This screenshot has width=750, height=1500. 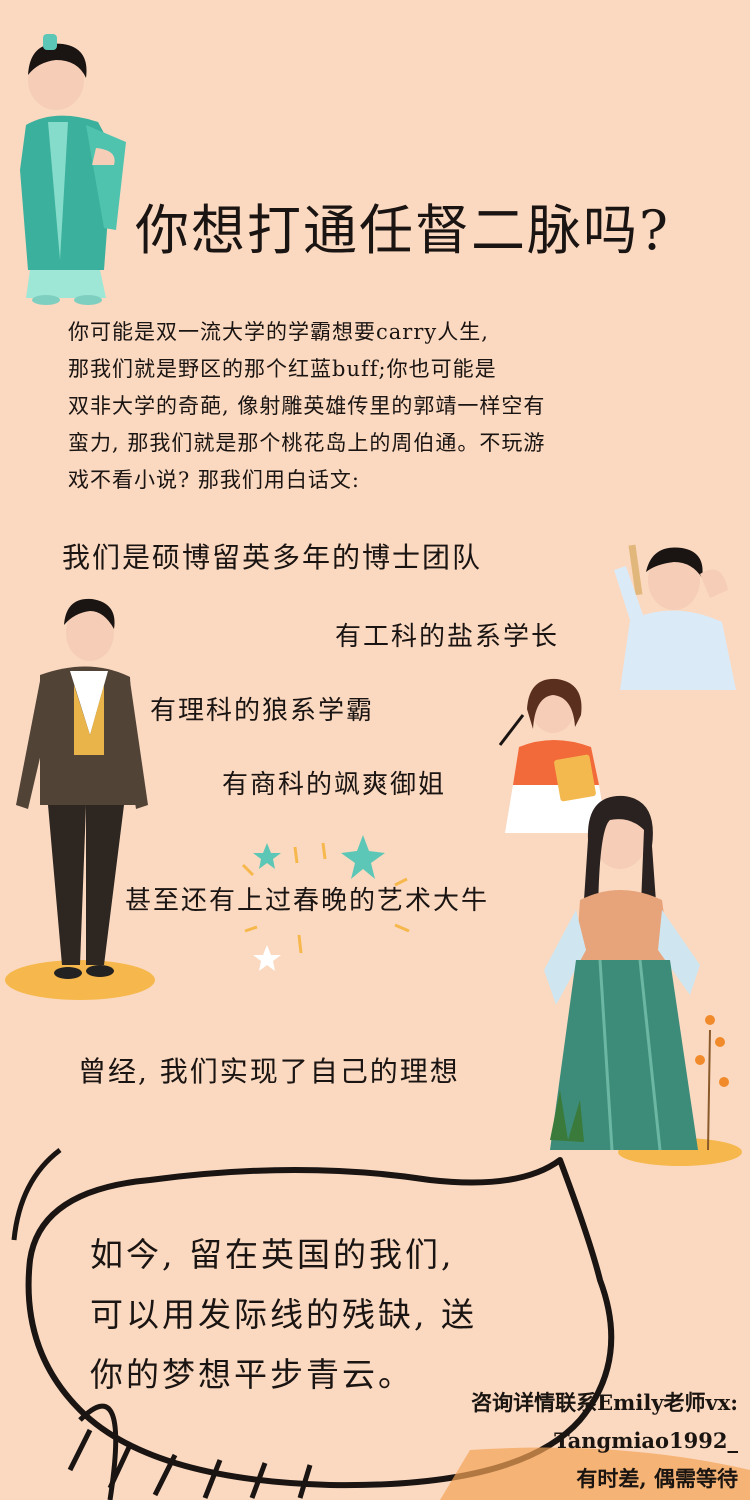 I want to click on team-line-art: 甚至还有上过春晚的艺术大牛, so click(x=307, y=901).